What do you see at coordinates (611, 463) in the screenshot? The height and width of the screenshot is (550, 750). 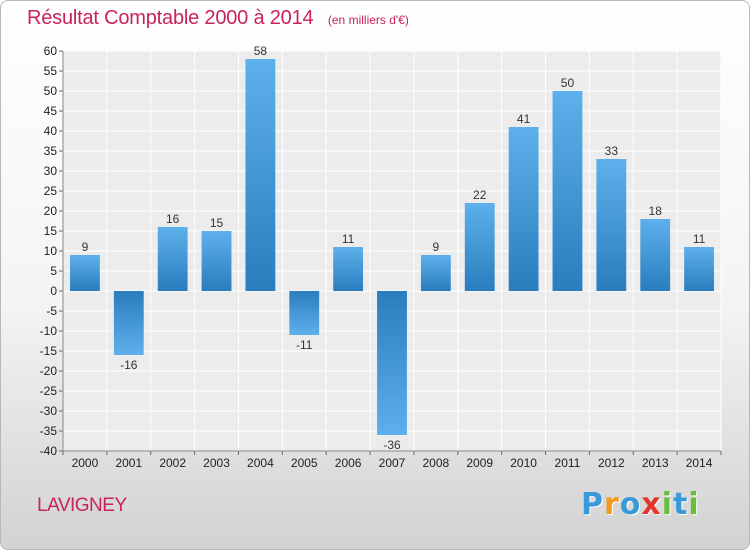 I see `x-tick-label: 2012` at bounding box center [611, 463].